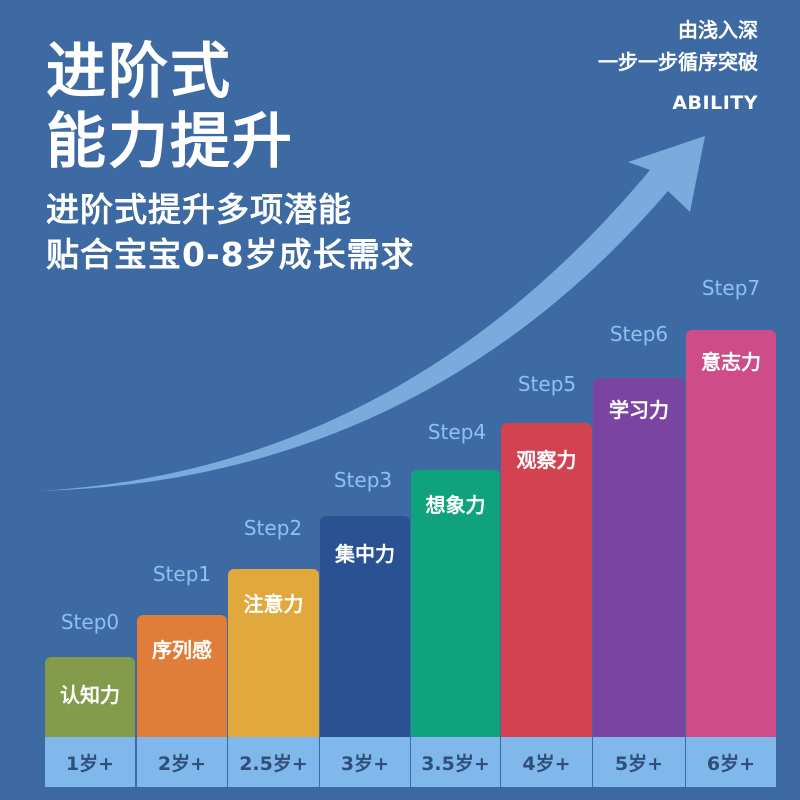 The height and width of the screenshot is (800, 800). What do you see at coordinates (182, 650) in the screenshot?
I see `ability-label: 序列感` at bounding box center [182, 650].